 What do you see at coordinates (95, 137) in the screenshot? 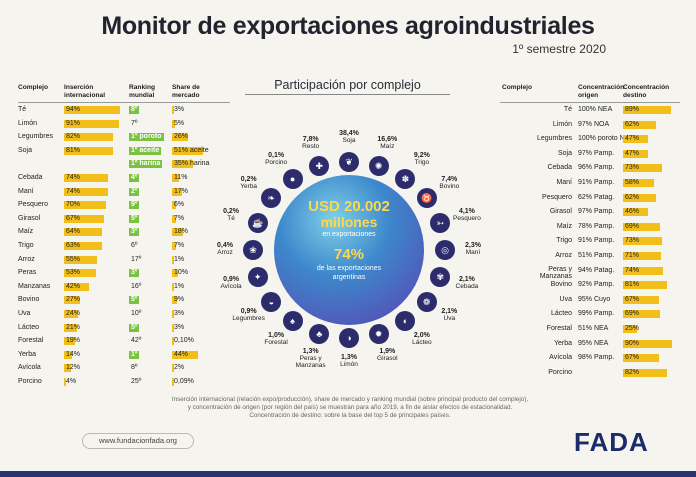
I see `insercion-cell: 82%` at bounding box center [95, 137].